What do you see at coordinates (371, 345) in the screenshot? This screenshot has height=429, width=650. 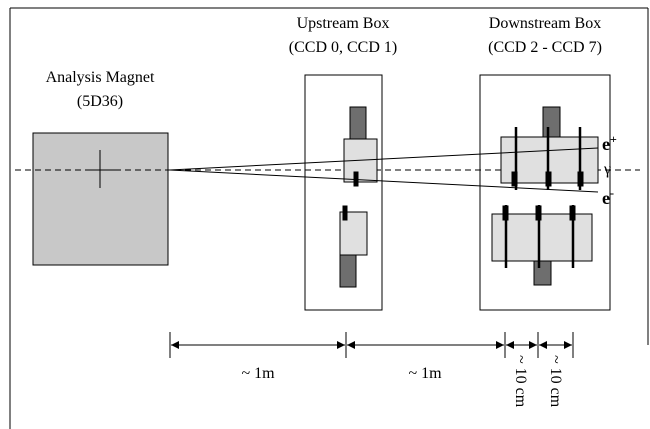 I see `dimension-lines` at bounding box center [371, 345].